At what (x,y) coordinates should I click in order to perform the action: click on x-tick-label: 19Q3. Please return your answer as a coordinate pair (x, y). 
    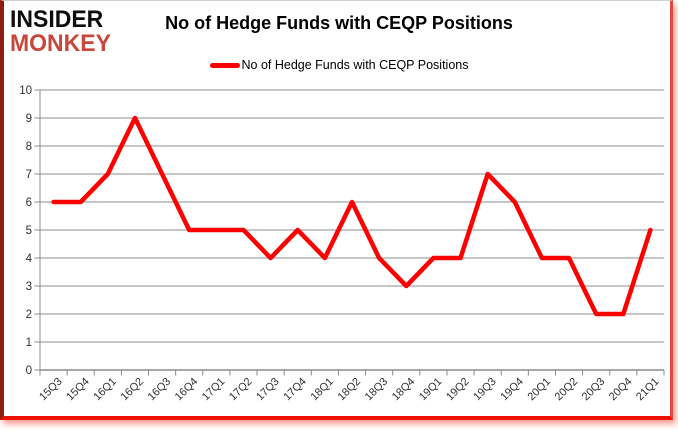
    Looking at the image, I should click on (485, 390).